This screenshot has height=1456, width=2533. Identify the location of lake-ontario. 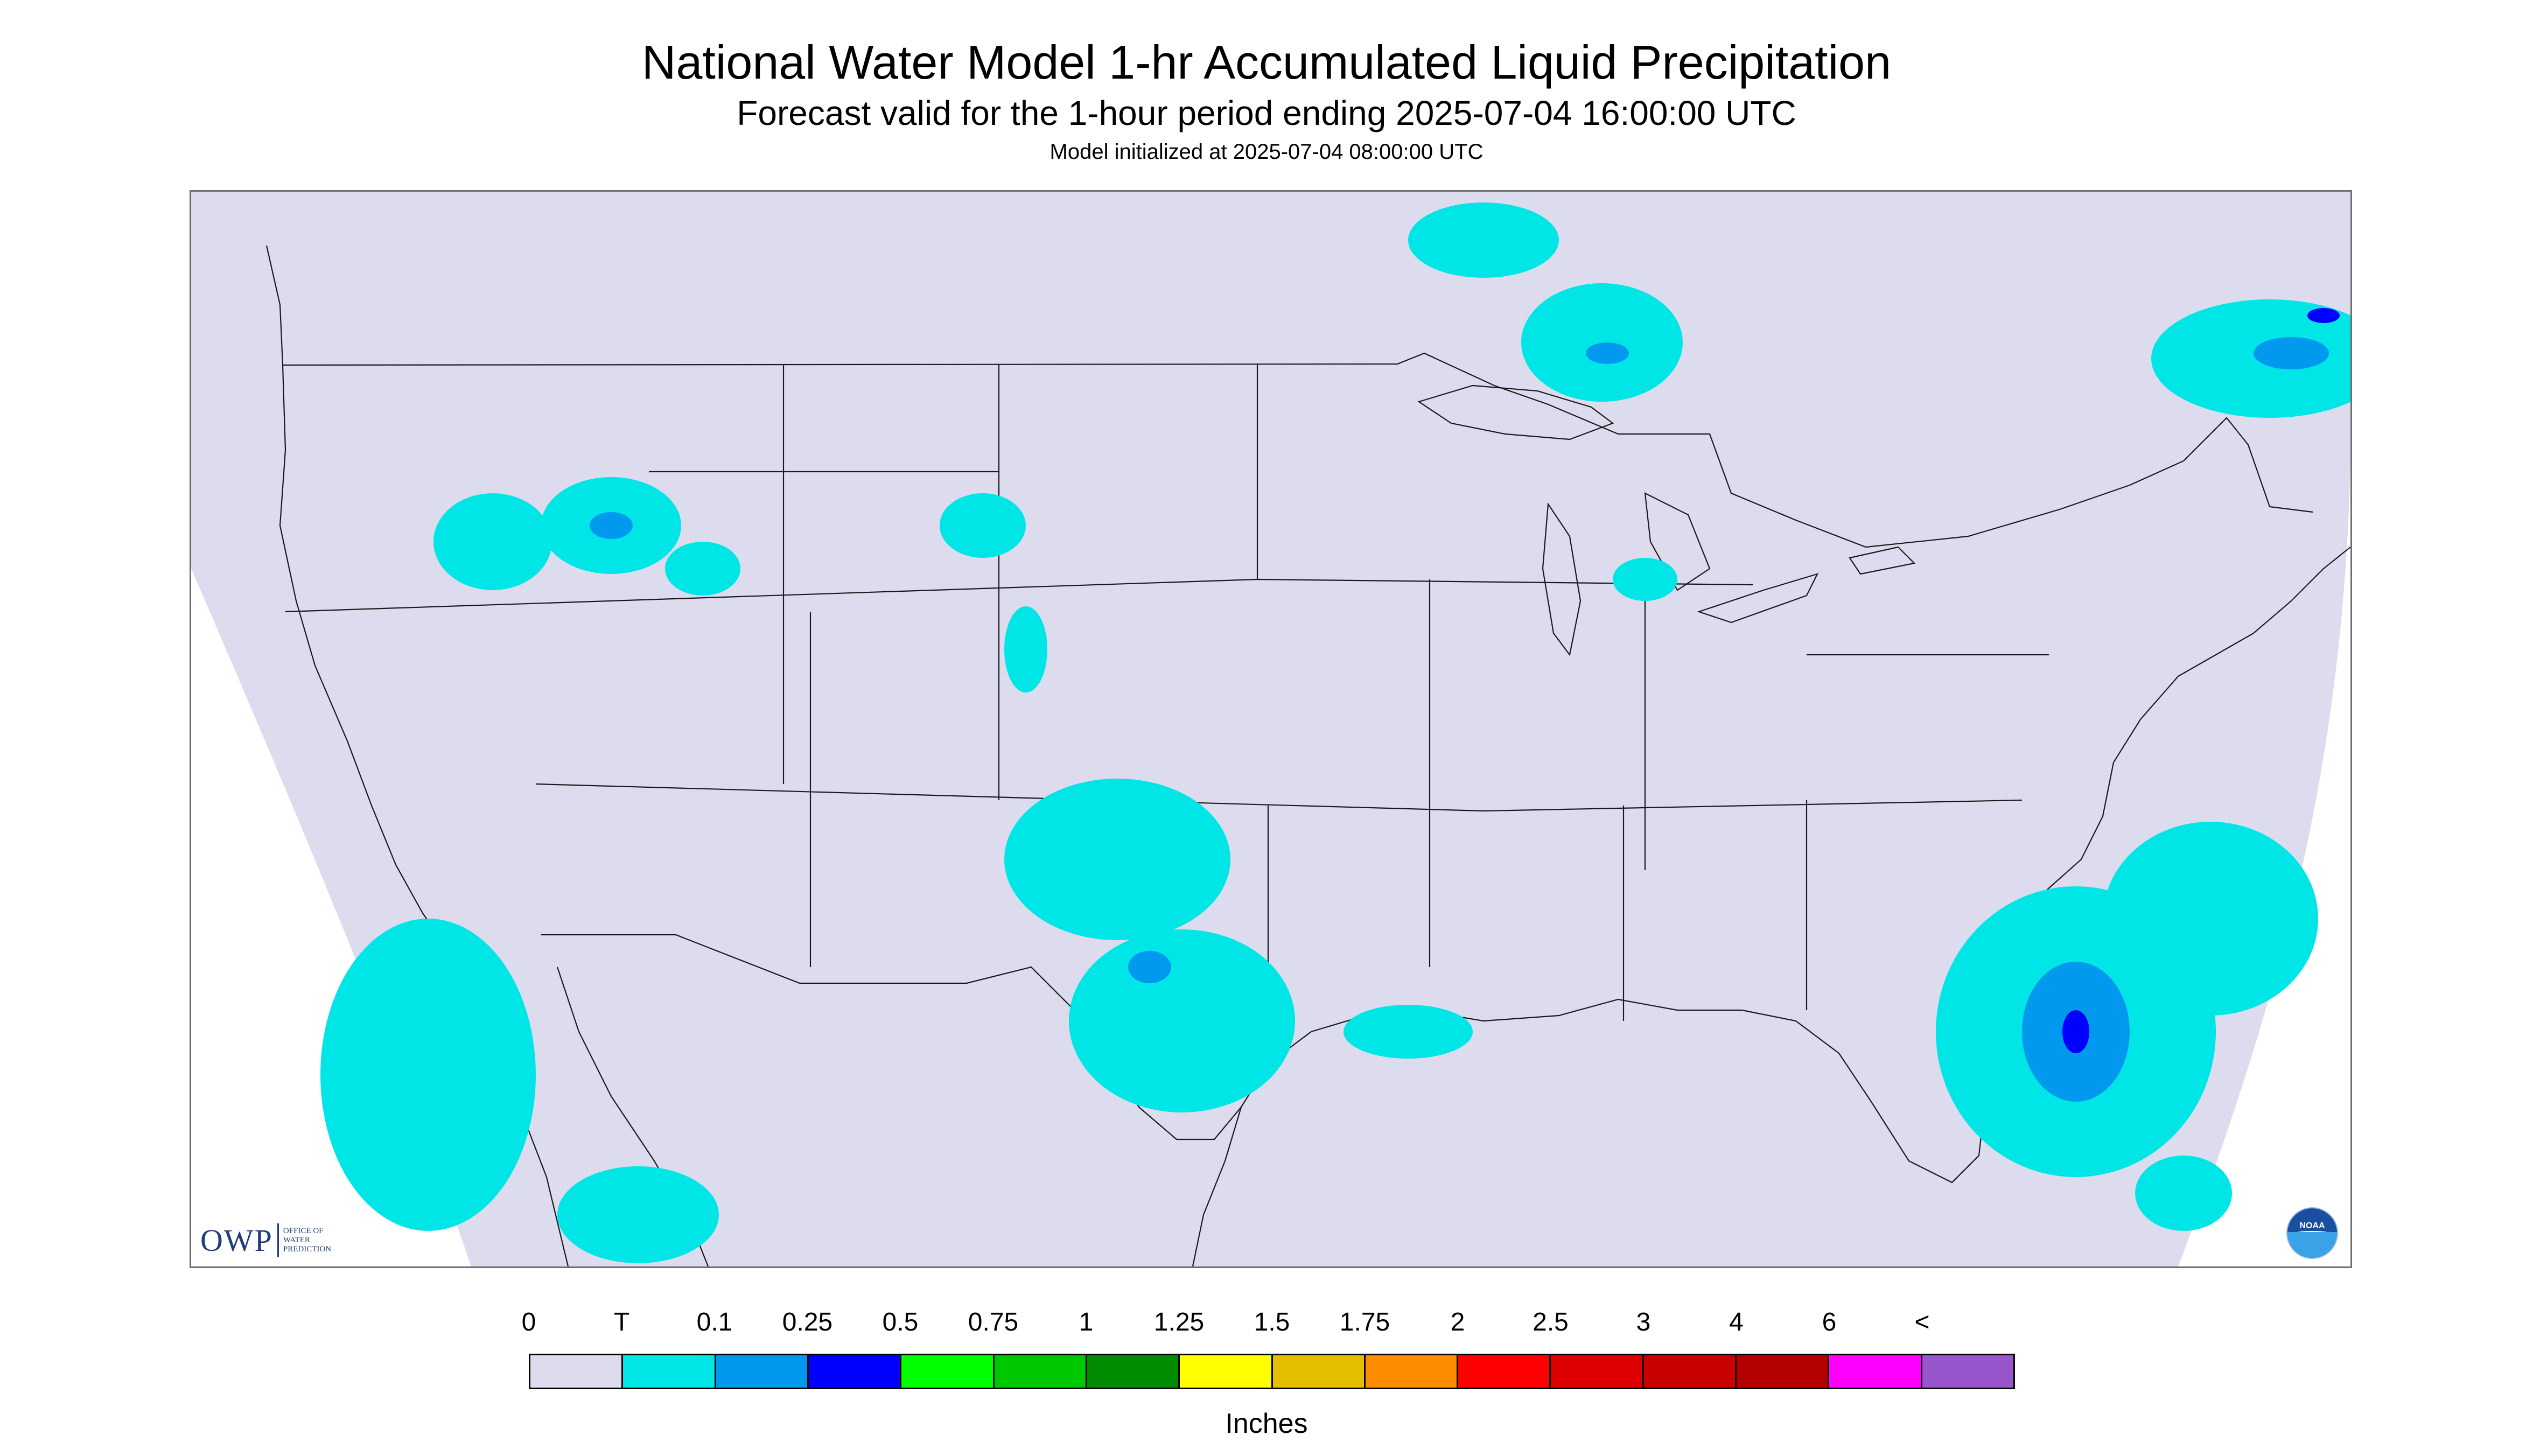
(1882, 560).